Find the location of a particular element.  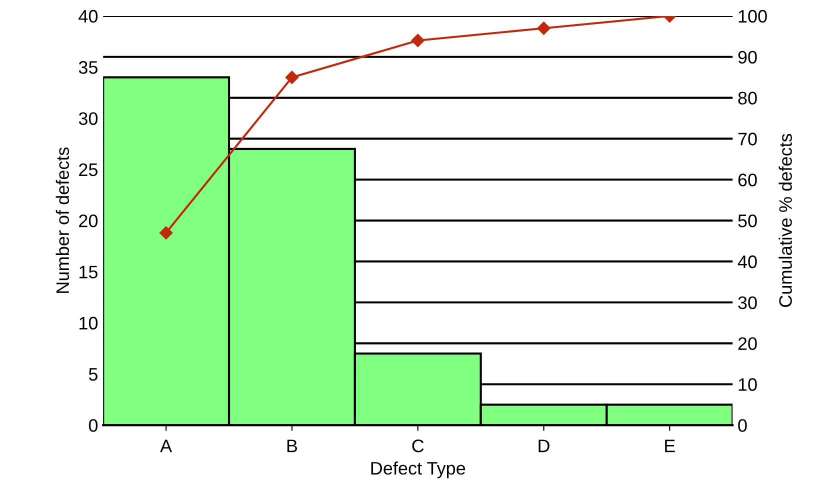

y2-tick-label: 90 is located at coordinates (747, 57).